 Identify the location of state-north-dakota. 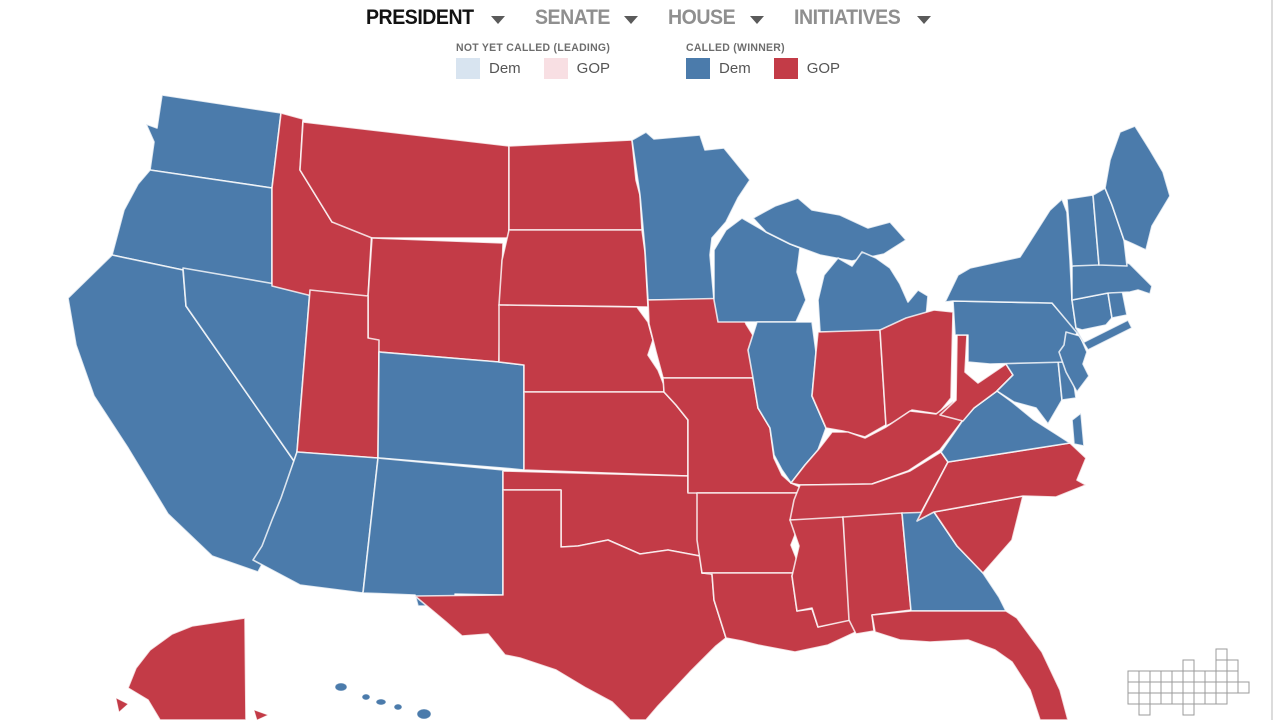
(575, 185).